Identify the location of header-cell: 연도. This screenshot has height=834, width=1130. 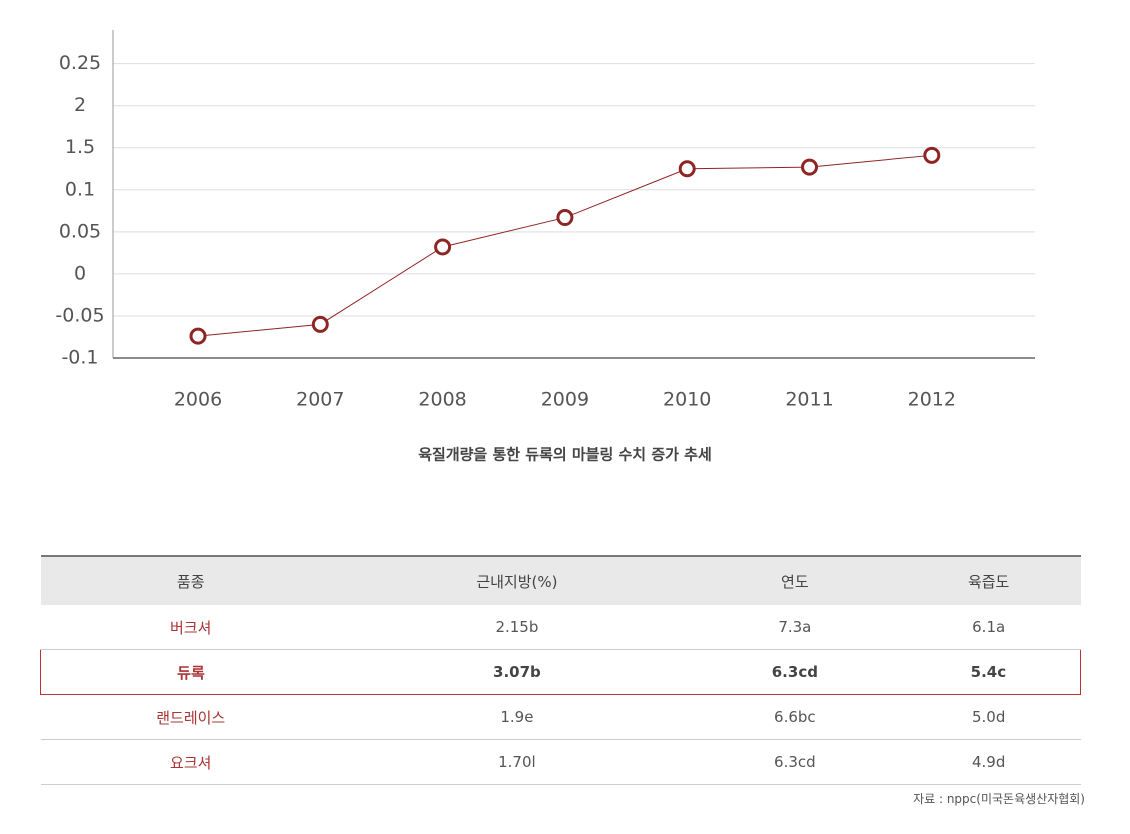
(794, 580).